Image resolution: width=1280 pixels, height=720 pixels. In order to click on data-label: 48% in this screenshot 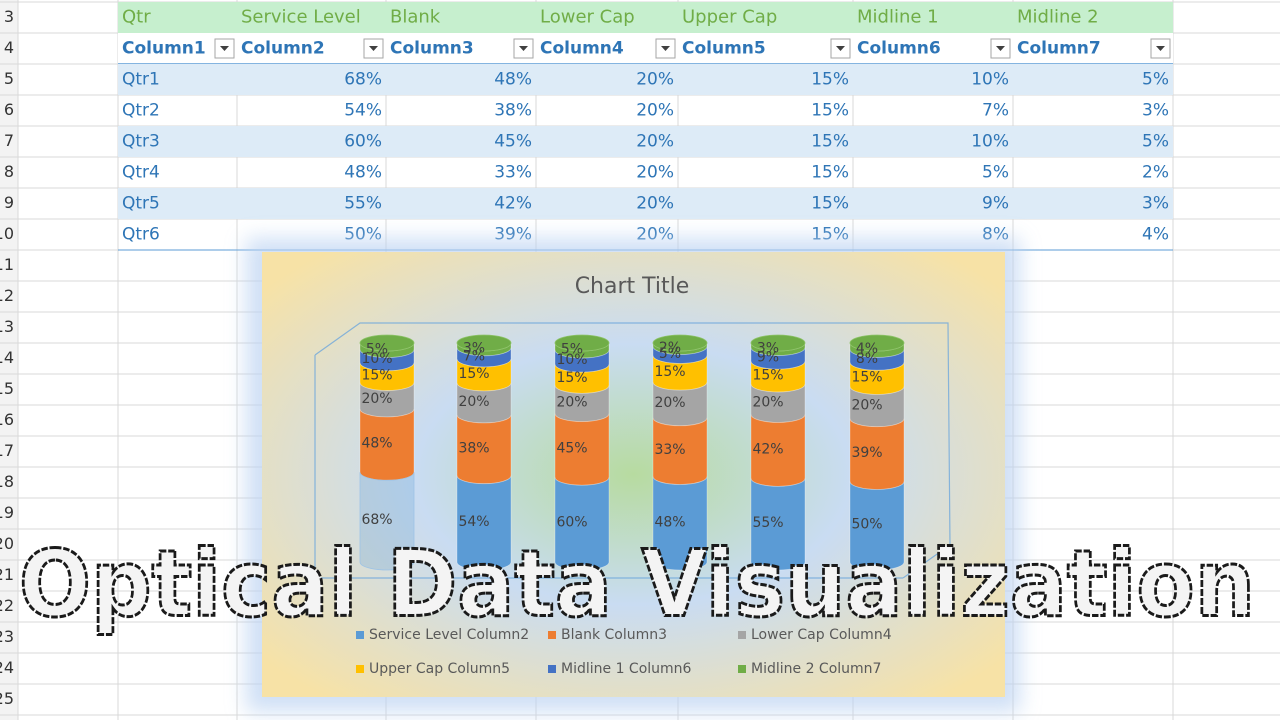, I will do `click(376, 444)`.